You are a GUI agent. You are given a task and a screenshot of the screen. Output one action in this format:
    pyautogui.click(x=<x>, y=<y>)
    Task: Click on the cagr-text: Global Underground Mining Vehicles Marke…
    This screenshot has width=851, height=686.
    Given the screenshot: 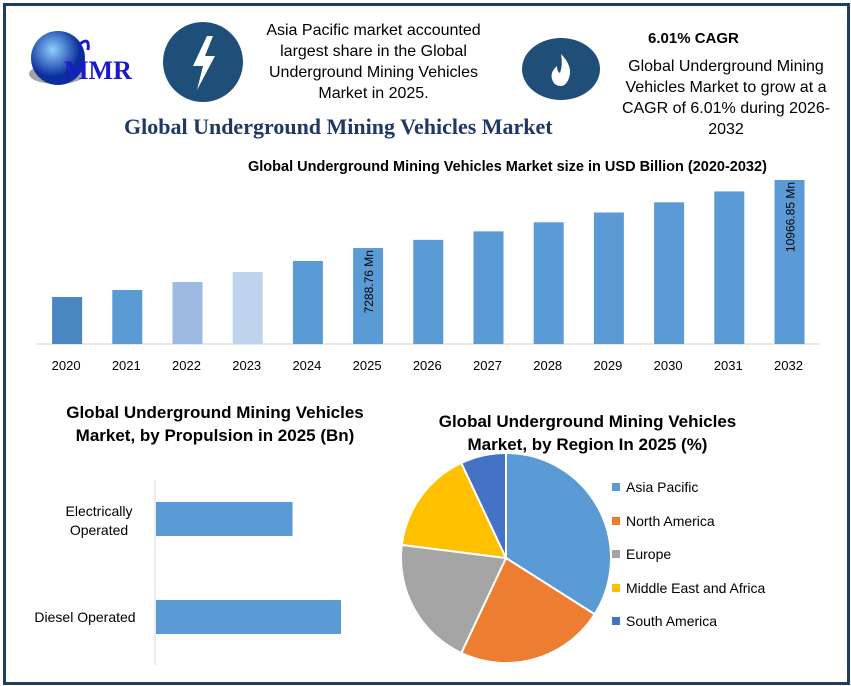 What is the action you would take?
    pyautogui.click(x=726, y=98)
    